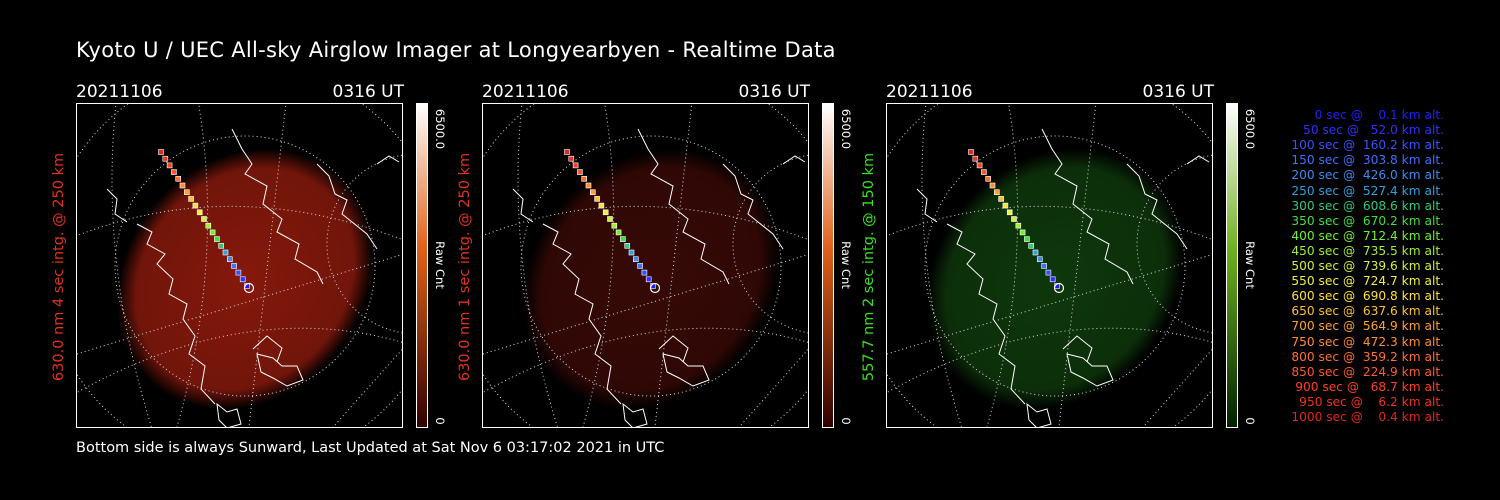 This screenshot has width=1500, height=500. What do you see at coordinates (1369, 401) in the screenshot?
I see `legend-row: 950 sec @ 6.2 km alt.` at bounding box center [1369, 401].